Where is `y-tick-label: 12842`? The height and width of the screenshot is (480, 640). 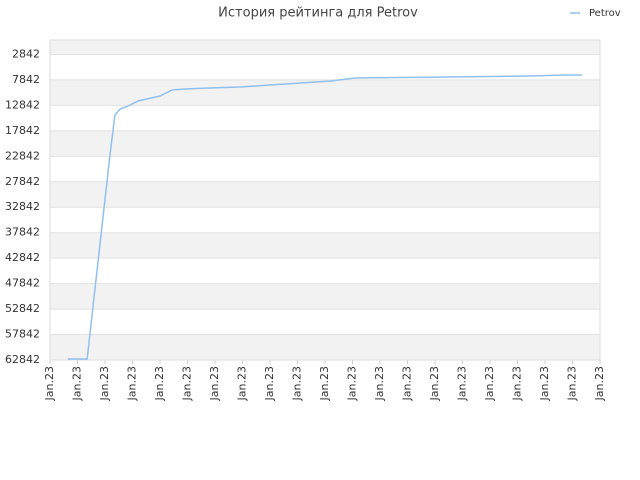 y-tick-label: 12842 is located at coordinates (22, 104).